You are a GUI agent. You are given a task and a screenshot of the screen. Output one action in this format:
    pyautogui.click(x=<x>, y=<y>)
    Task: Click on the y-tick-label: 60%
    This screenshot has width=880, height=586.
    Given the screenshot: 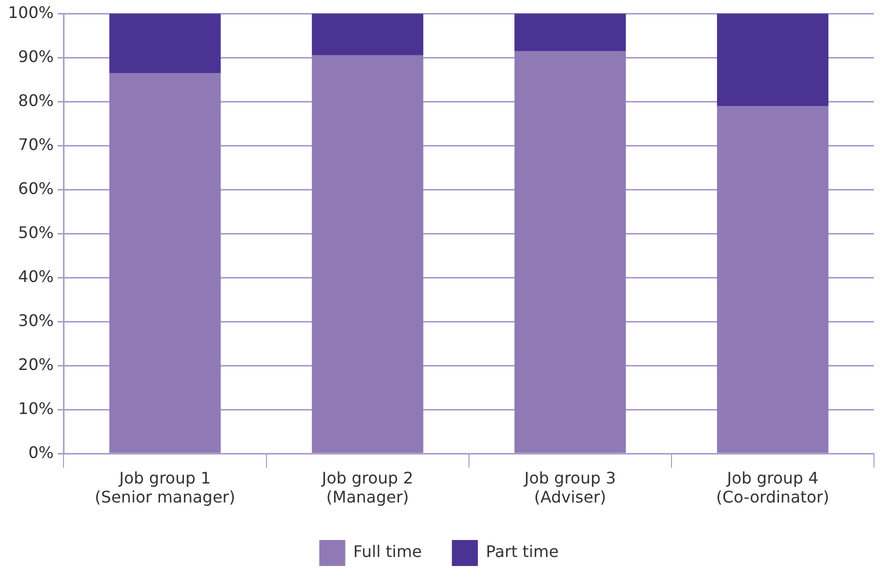 What is the action you would take?
    pyautogui.click(x=36, y=188)
    